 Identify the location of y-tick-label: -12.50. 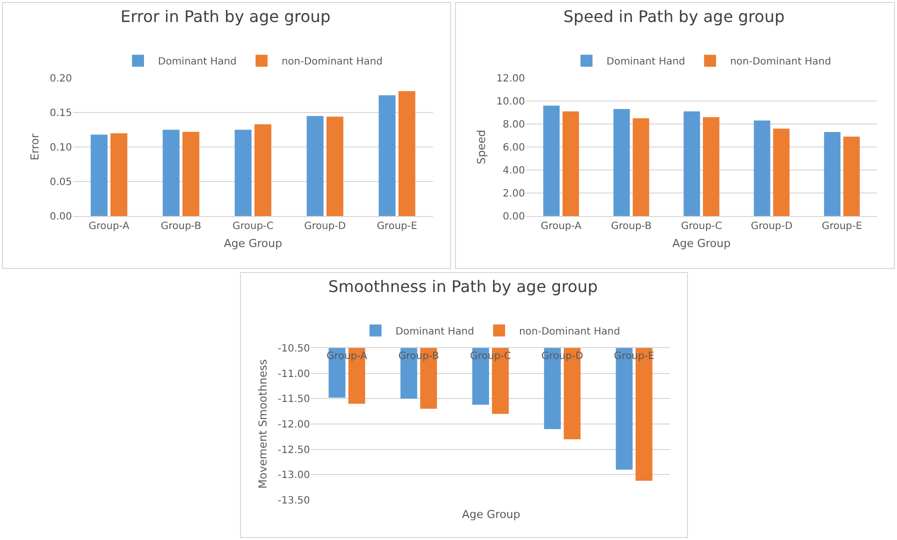
(294, 450).